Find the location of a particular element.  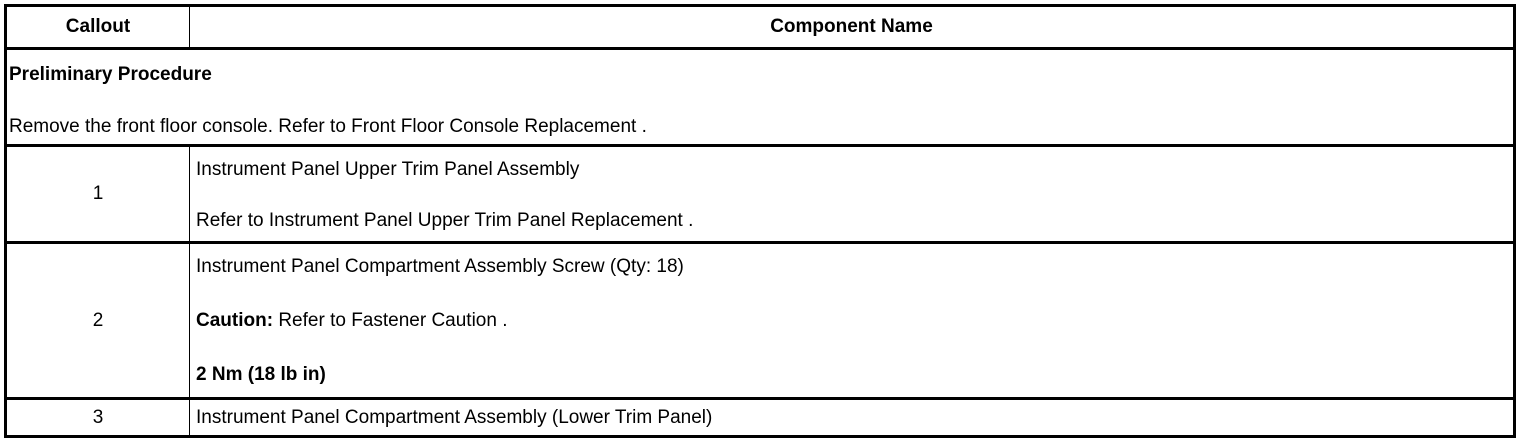

header-callout: Callout is located at coordinates (98, 27).